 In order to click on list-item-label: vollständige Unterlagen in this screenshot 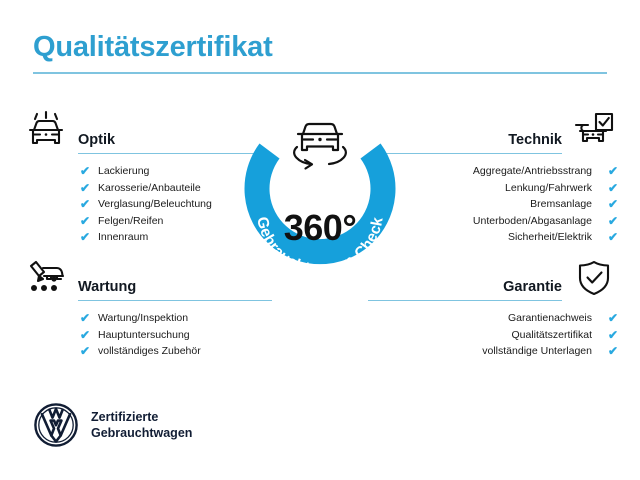, I will do `click(537, 351)`.